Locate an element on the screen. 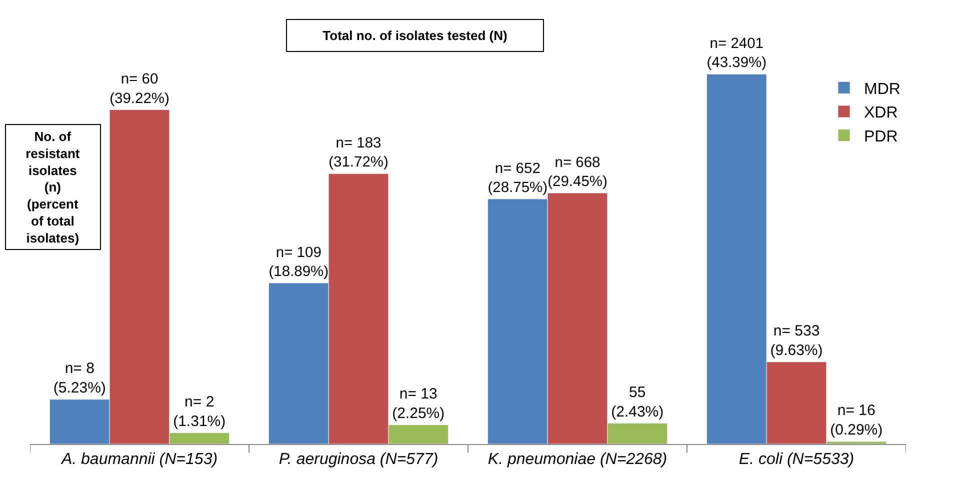  data-label: n= 109 (18.89%) is located at coordinates (298, 262).